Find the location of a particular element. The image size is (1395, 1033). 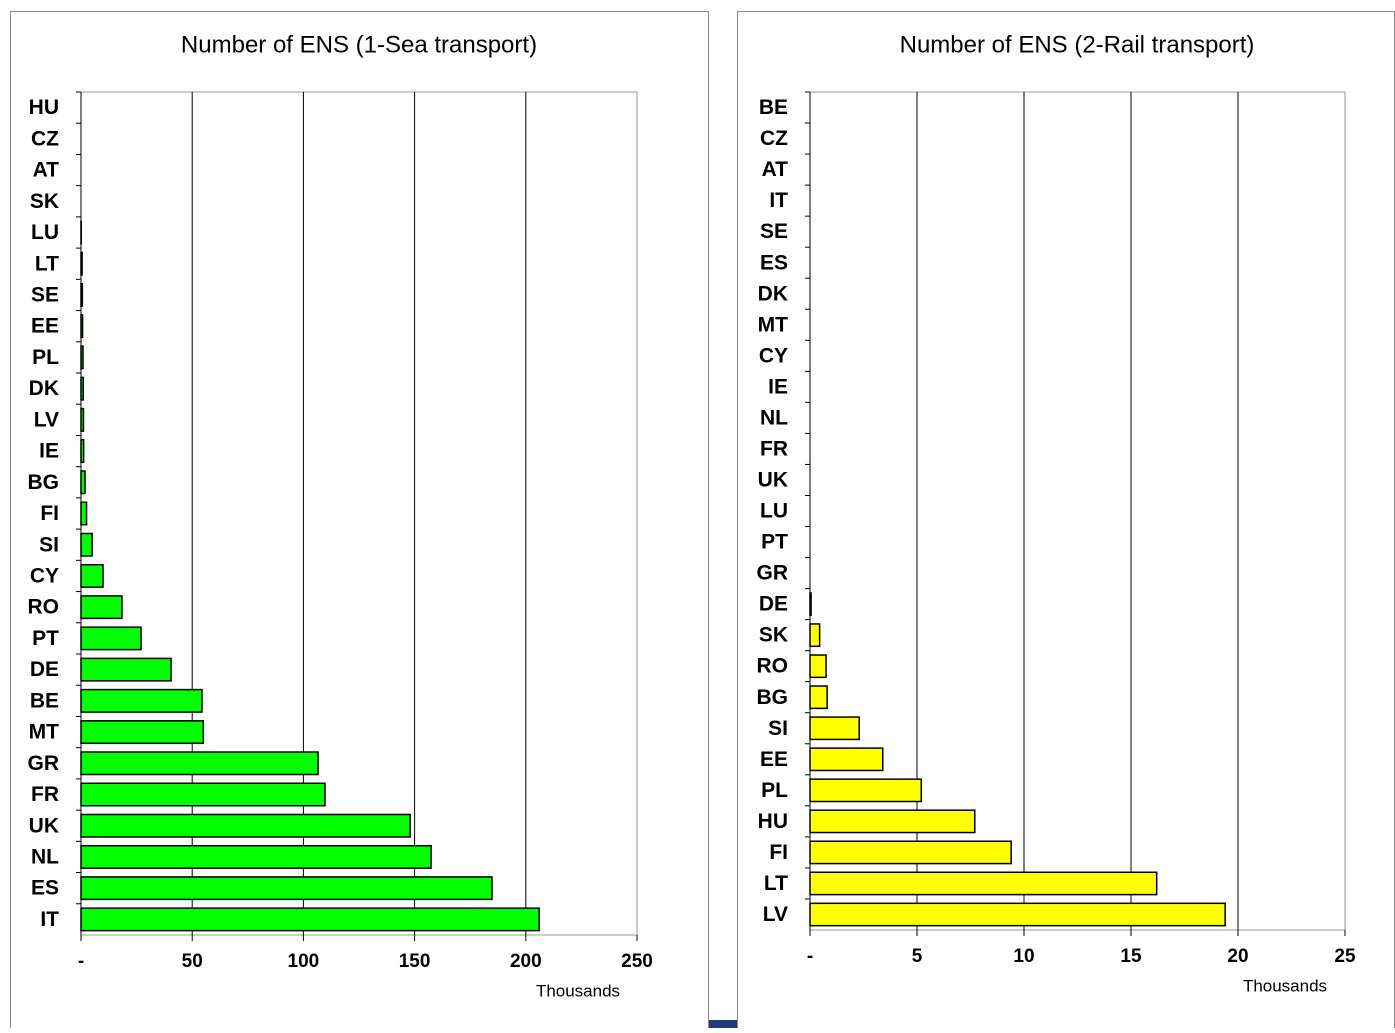

x-tick-label: 5 is located at coordinates (917, 956).